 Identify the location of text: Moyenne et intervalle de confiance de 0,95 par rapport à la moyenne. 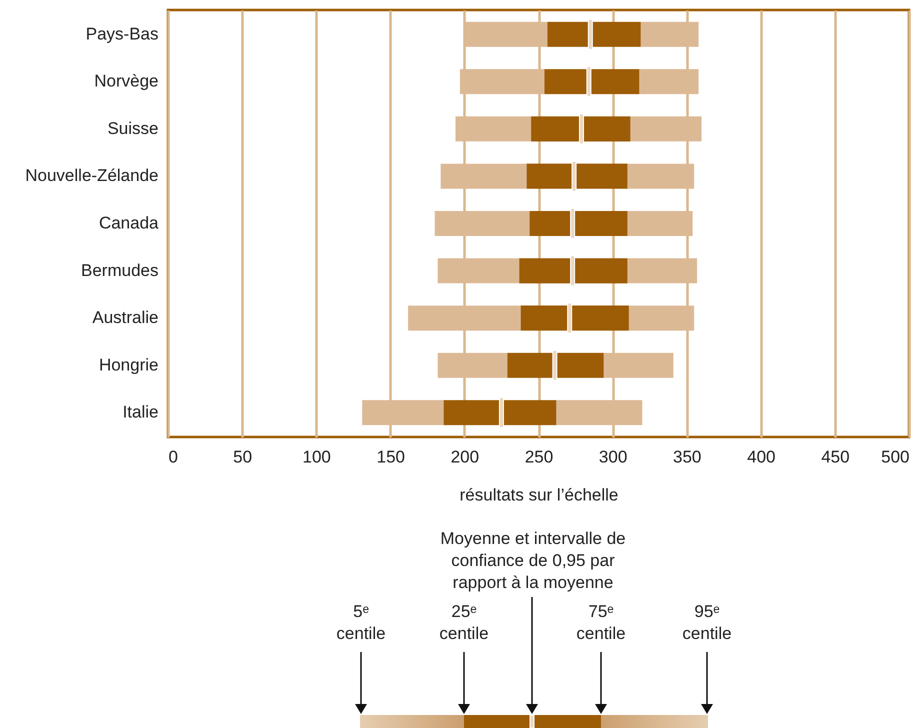
(533, 561).